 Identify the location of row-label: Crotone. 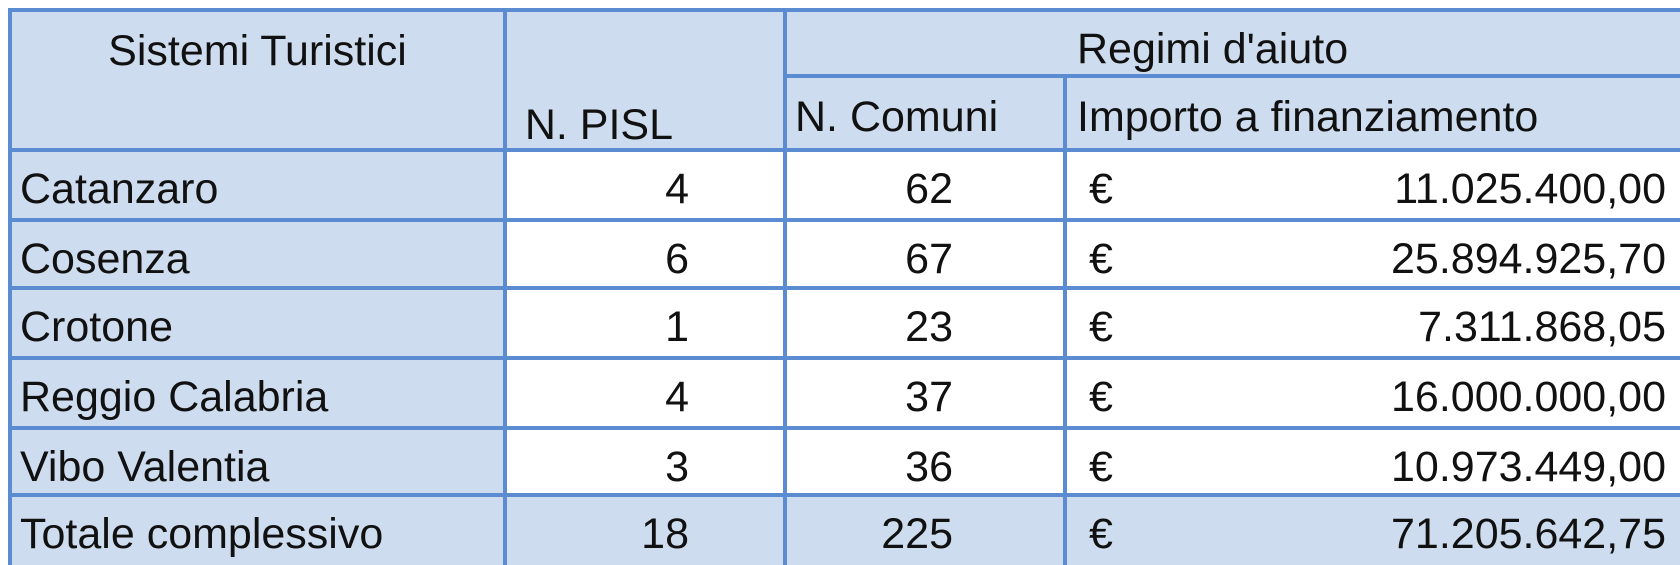
(96, 327).